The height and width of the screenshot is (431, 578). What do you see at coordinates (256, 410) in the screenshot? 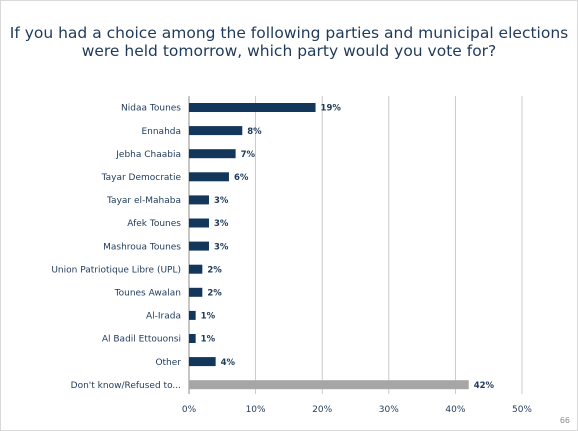
I see `x-tick-label: 10%` at bounding box center [256, 410].